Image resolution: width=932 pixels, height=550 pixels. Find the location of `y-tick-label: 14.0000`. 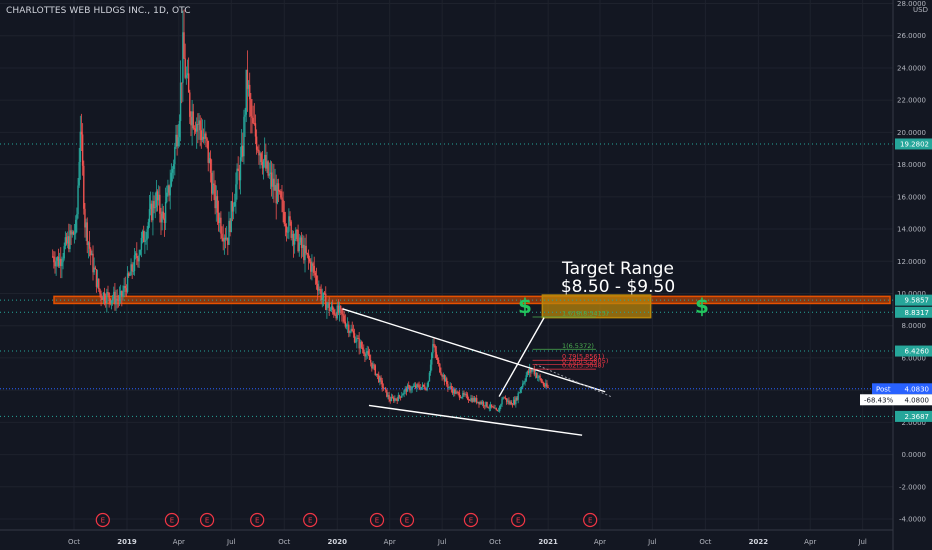

y-tick-label: 14.0000 is located at coordinates (911, 230).